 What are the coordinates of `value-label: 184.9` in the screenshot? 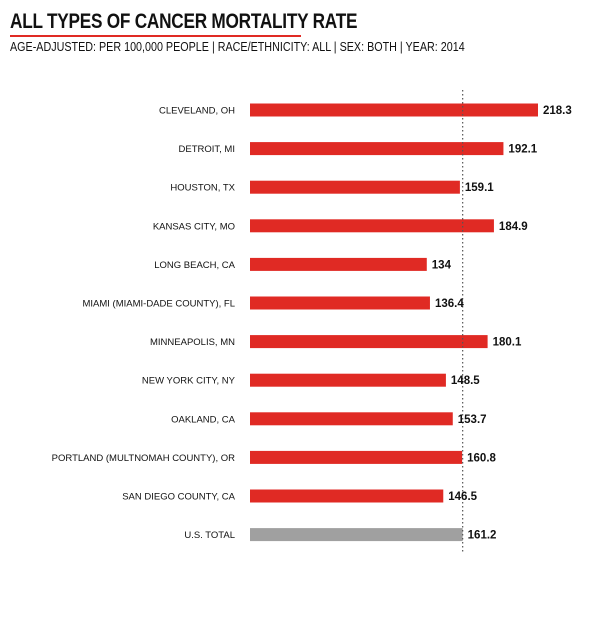 It's located at (513, 227).